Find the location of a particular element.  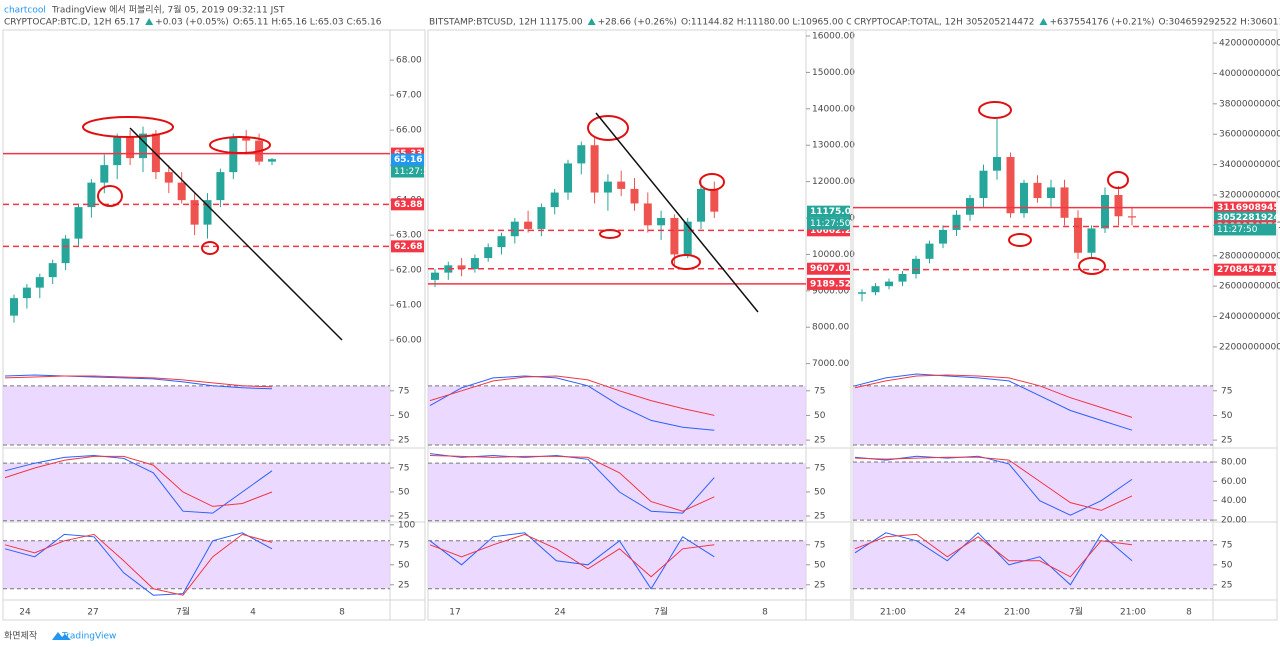

osc-tick-label: 40.00 is located at coordinates (1234, 501).